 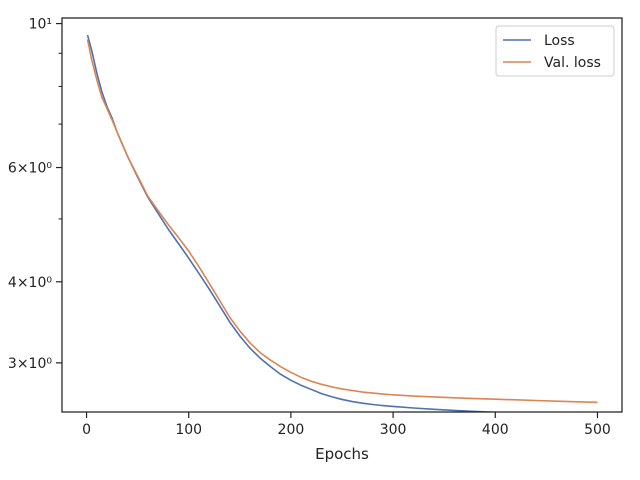 I want to click on x-tick-label: 300, so click(x=393, y=430).